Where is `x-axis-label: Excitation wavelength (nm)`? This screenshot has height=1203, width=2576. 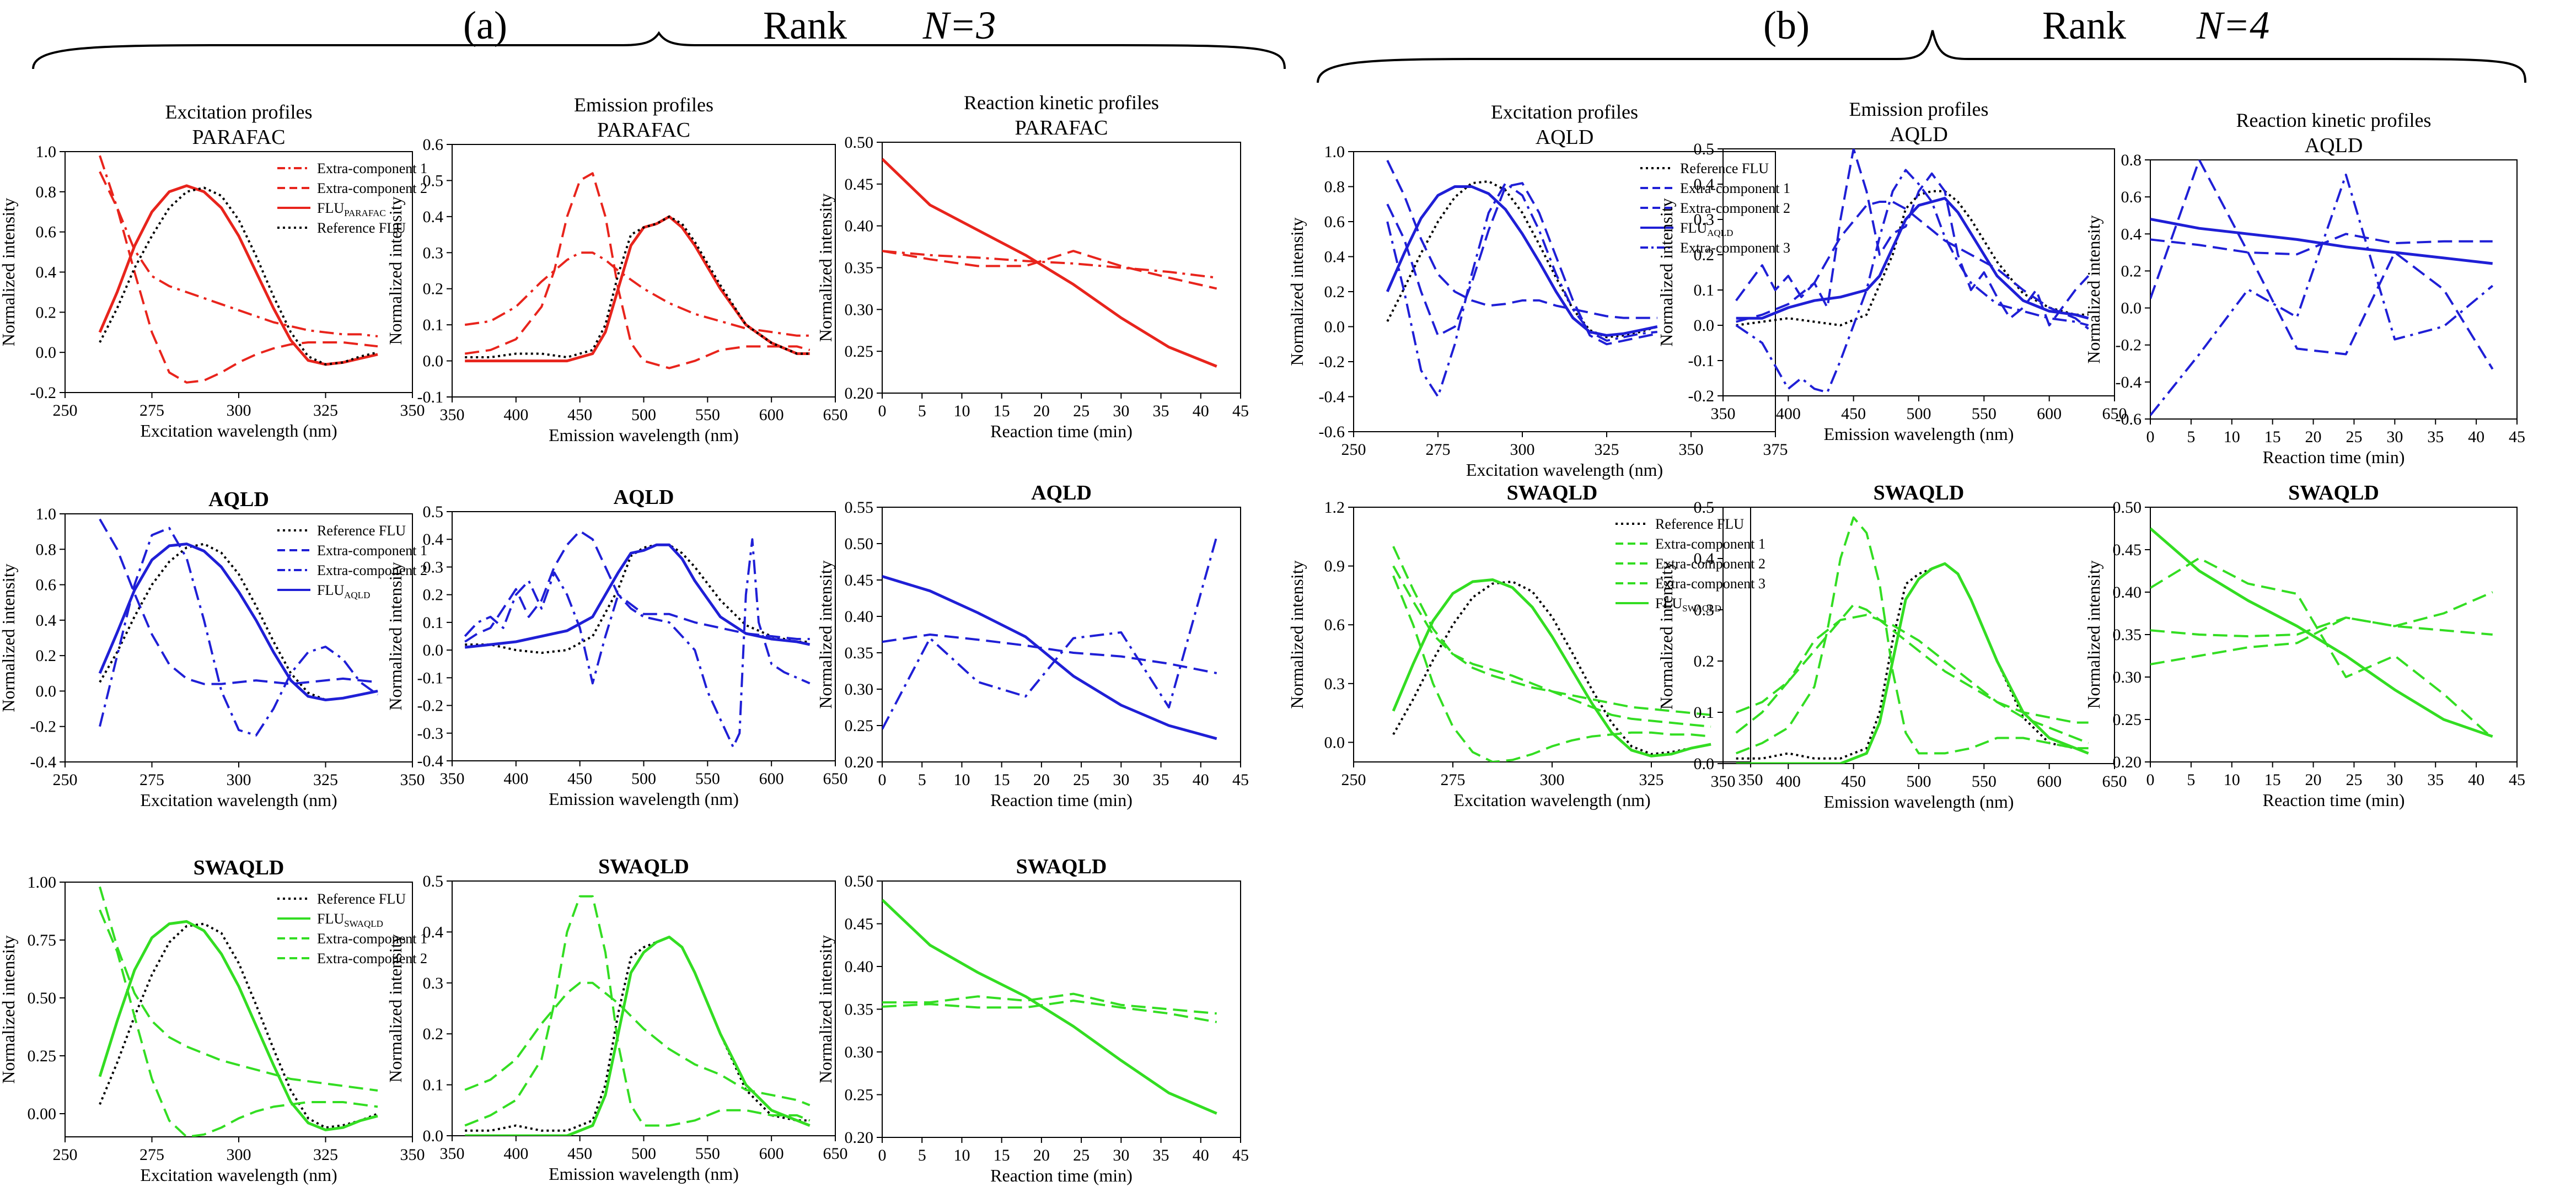
x-axis-label: Excitation wavelength (nm) is located at coordinates (1564, 470).